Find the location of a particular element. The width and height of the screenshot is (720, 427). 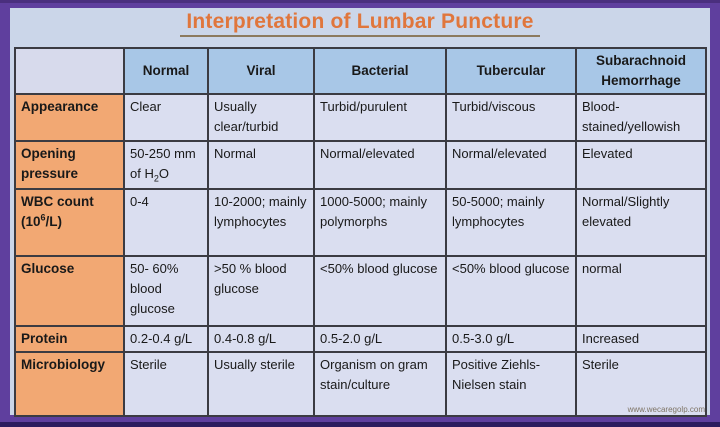

cell-glucose-viral: >50 % blood glucose is located at coordinates (261, 291).